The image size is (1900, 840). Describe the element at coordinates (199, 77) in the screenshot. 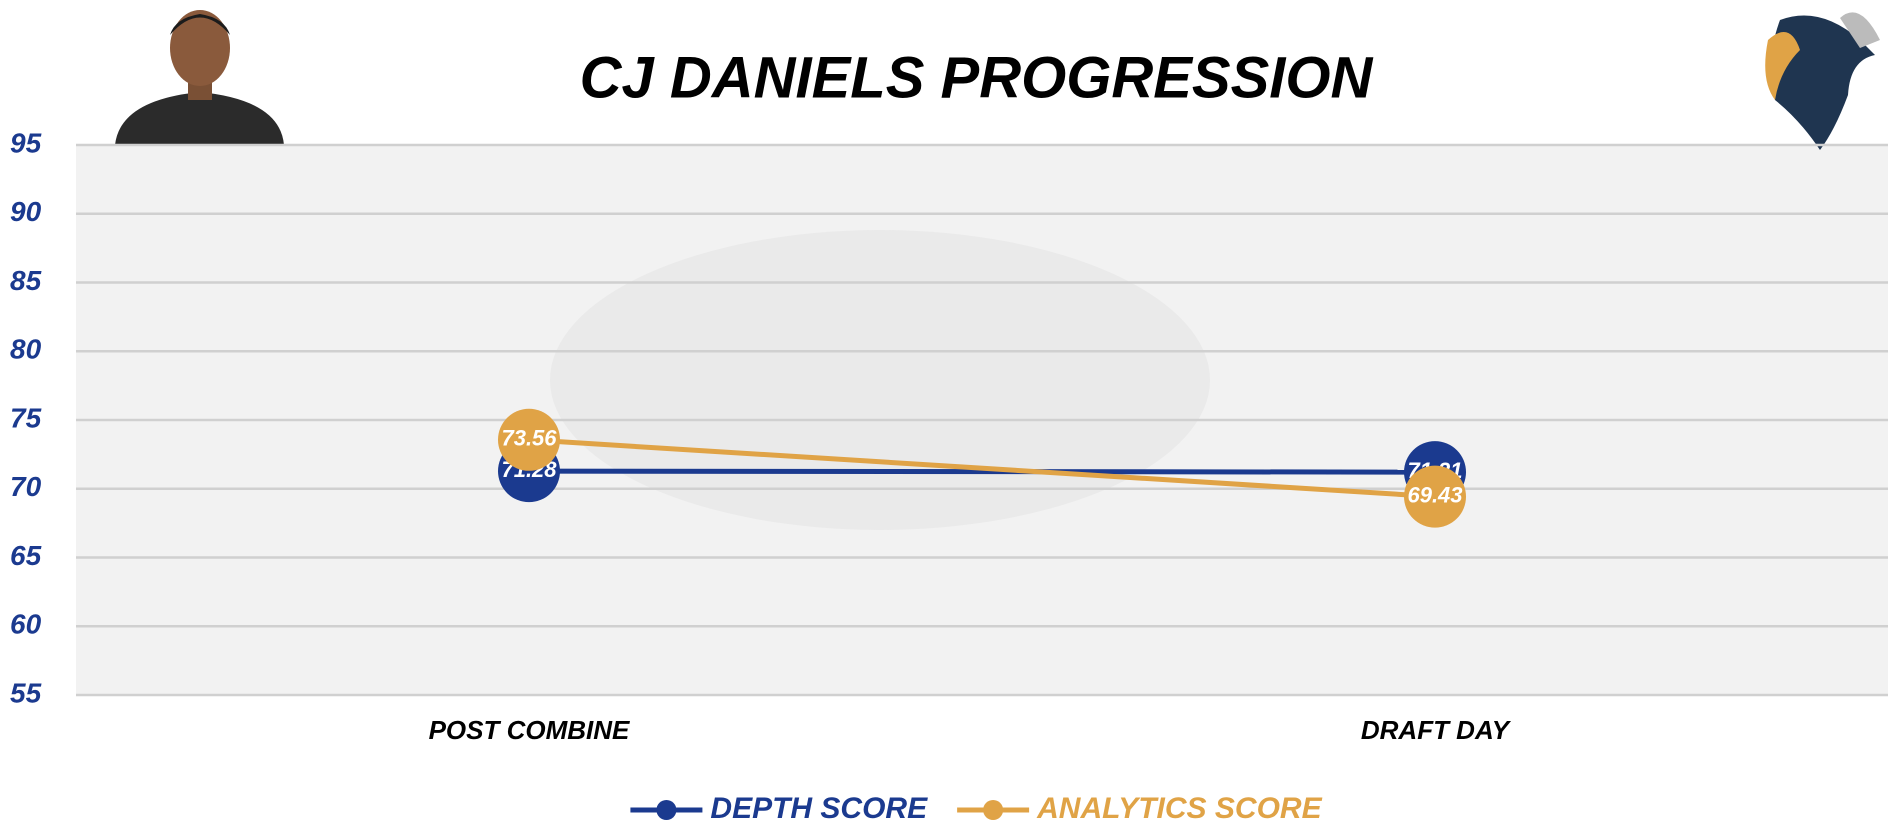

I see `player-photo` at that location.